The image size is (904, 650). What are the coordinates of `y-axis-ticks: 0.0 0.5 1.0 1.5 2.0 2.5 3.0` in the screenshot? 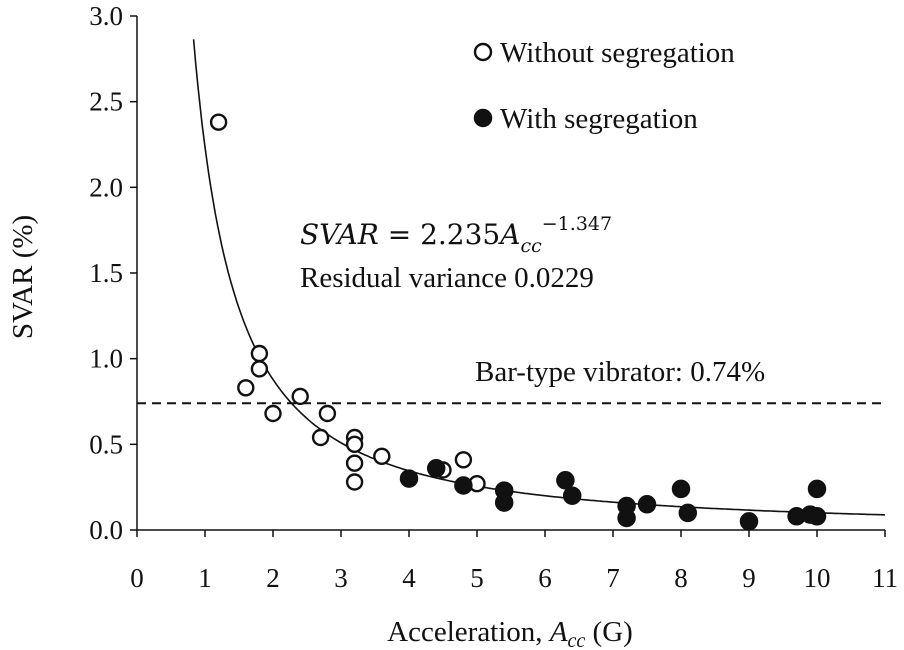 It's located at (113, 273).